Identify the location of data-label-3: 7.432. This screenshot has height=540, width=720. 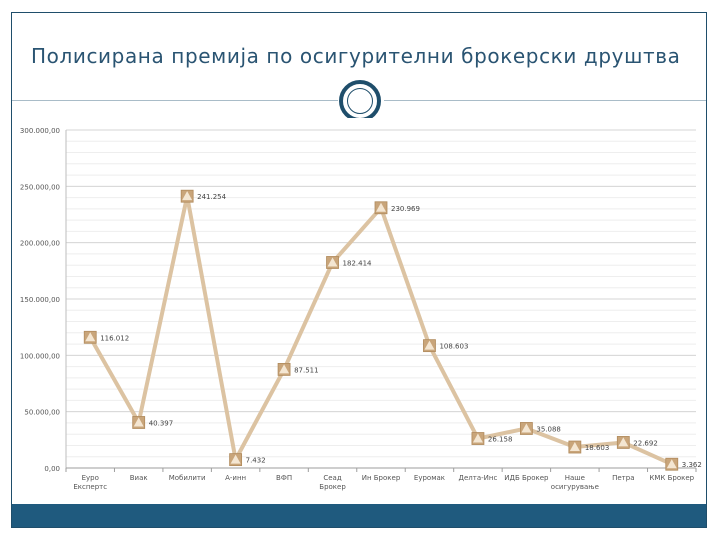
(256, 461).